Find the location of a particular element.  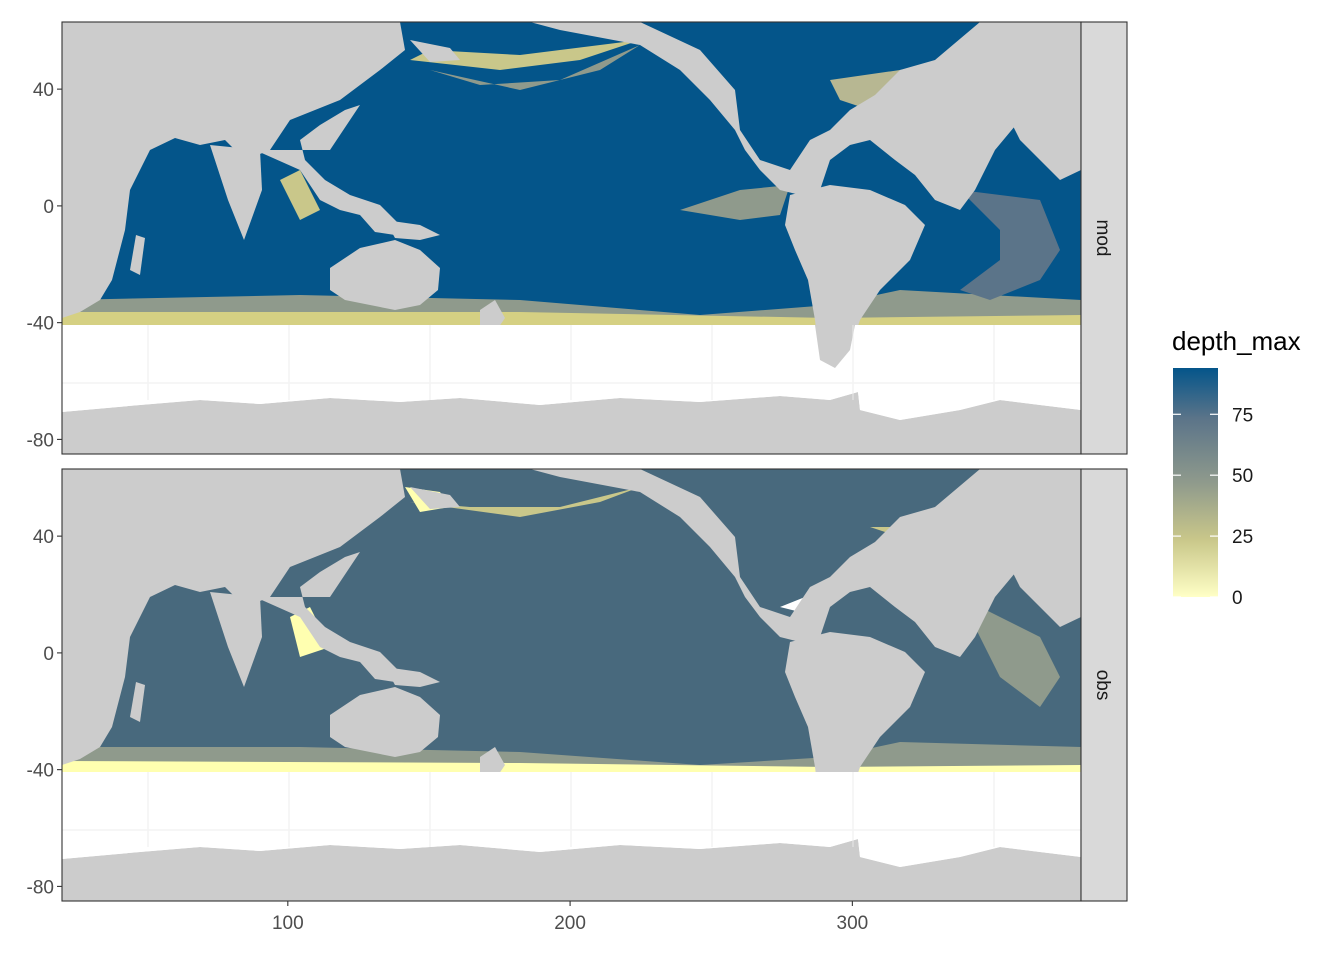

strip-label-mod: mod is located at coordinates (1102, 238).